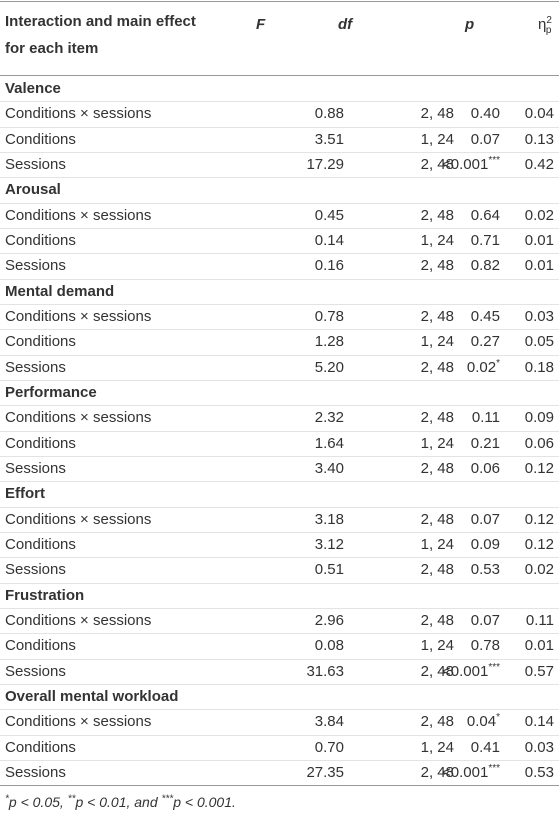  I want to click on cell: 3.40, so click(329, 468).